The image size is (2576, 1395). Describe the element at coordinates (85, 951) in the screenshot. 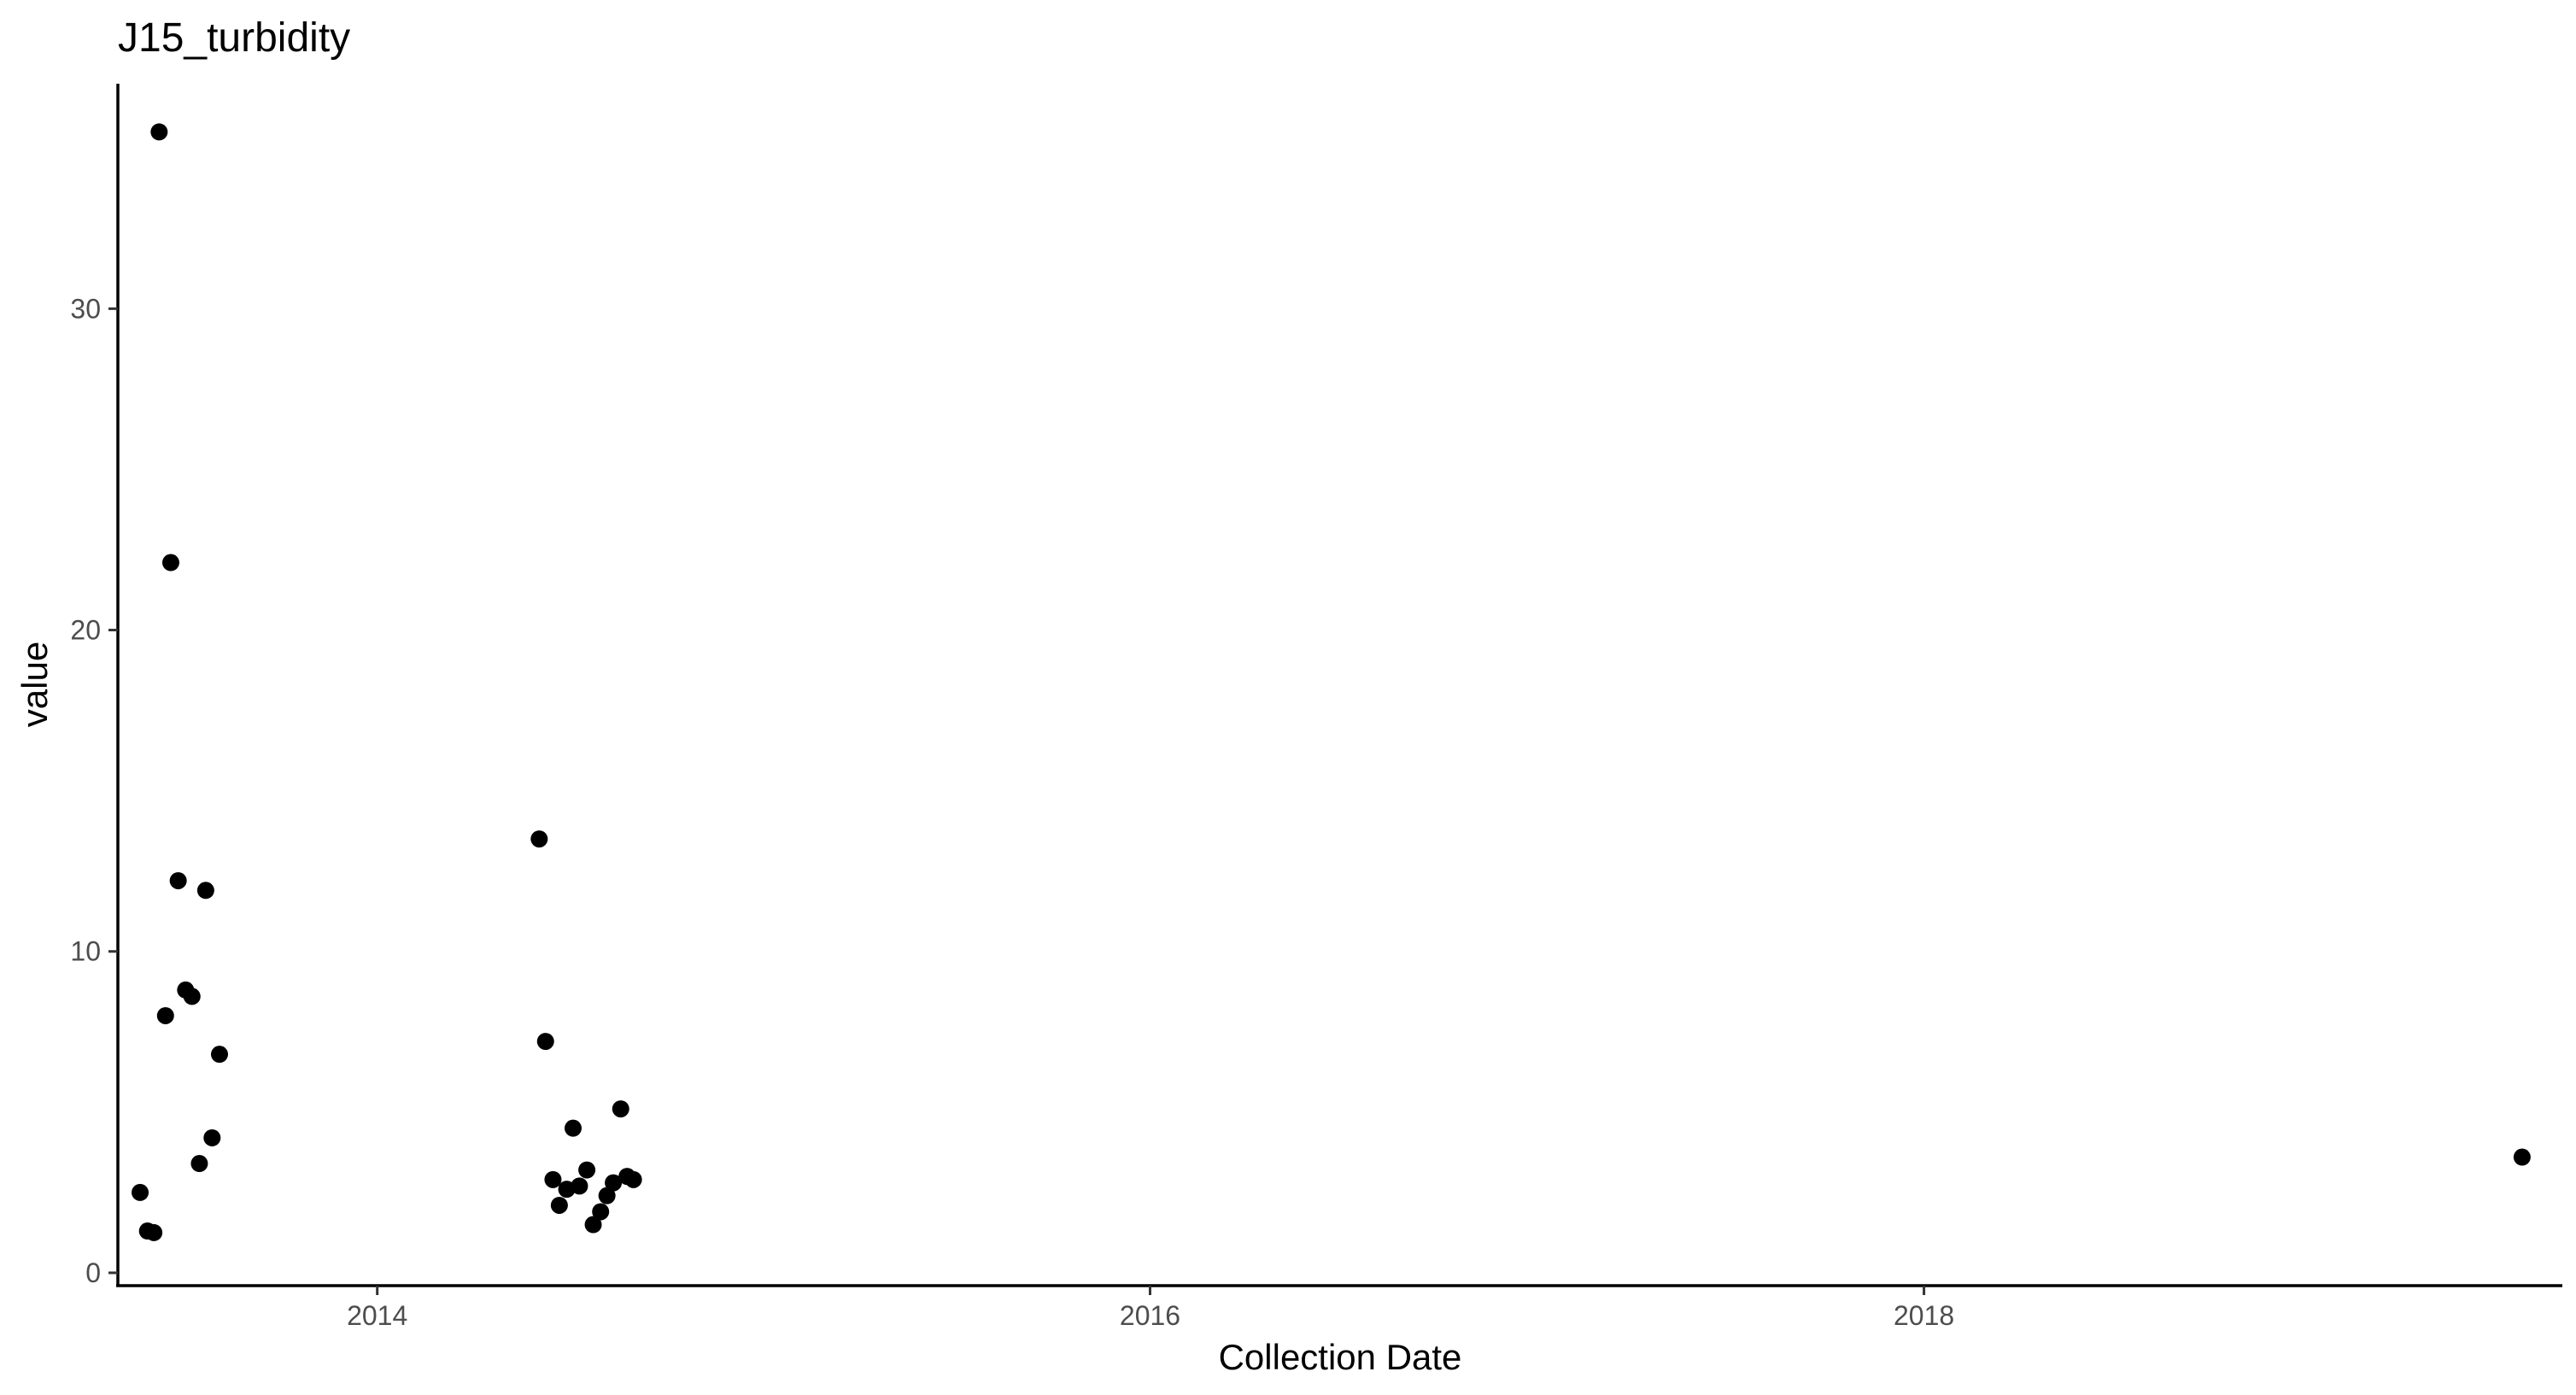

I see `y-tick-label: 10` at that location.